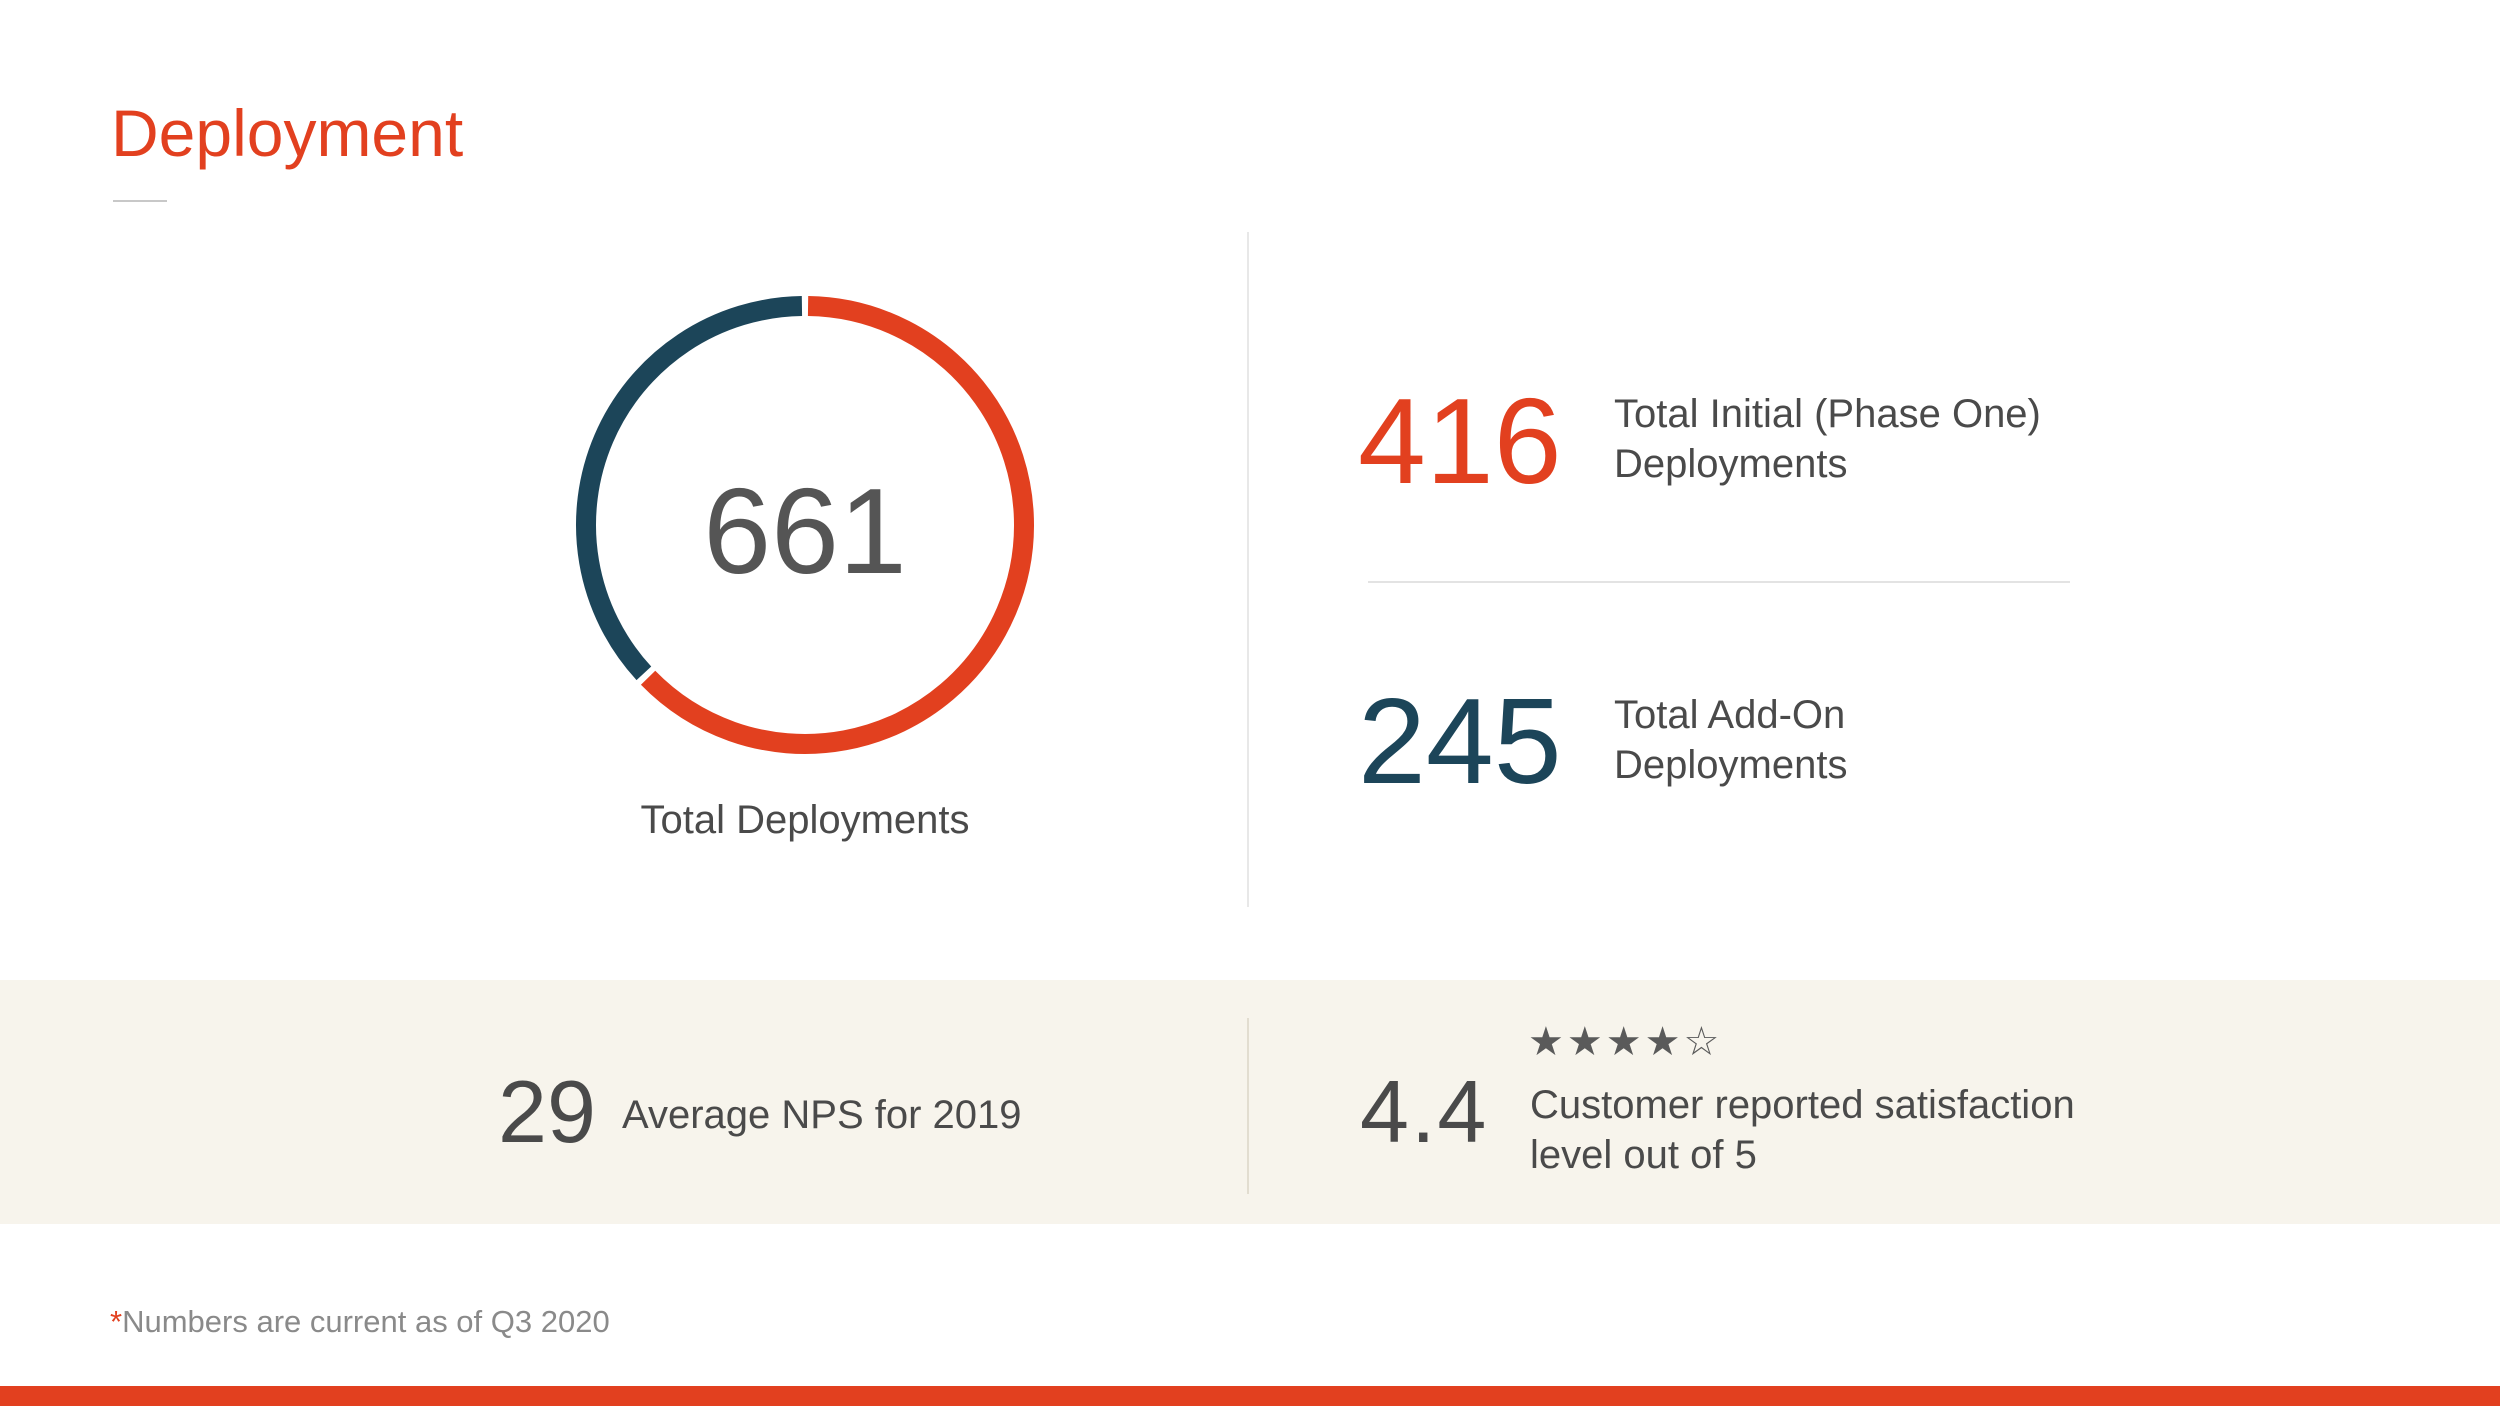 This screenshot has height=1406, width=2500. I want to click on satisfaction-value: 4.4, so click(1424, 1111).